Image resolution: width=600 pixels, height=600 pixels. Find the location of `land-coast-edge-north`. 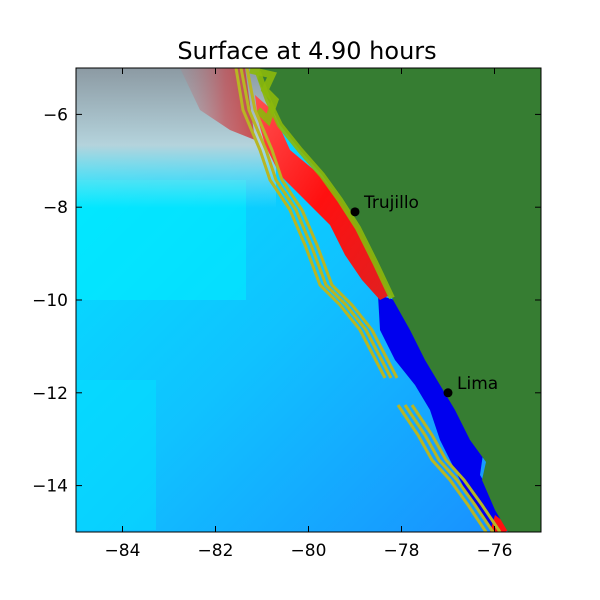

land-coast-edge-north is located at coordinates (264, 97).